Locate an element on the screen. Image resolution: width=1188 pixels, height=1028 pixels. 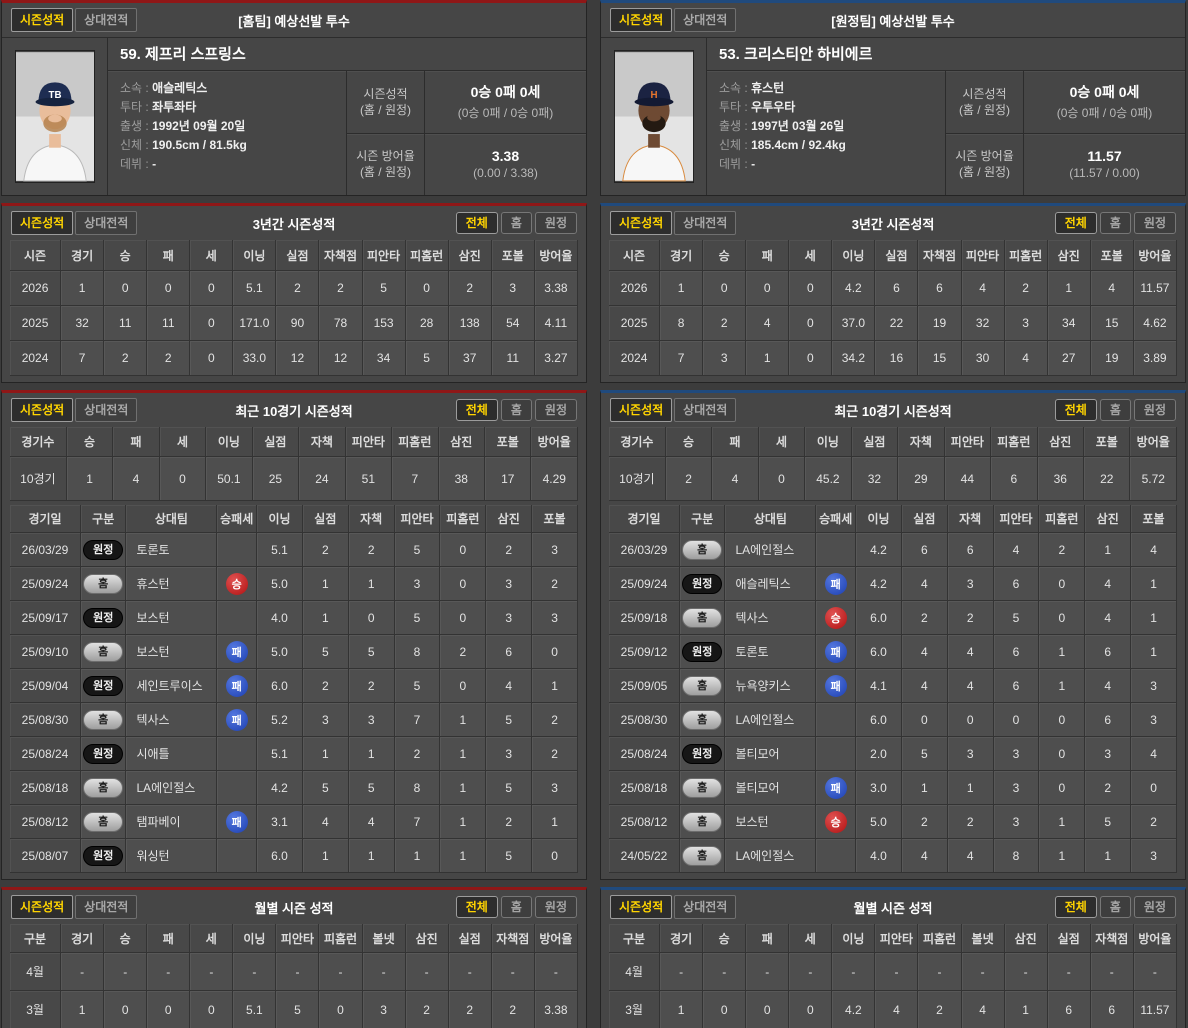
column-header: 세 is located at coordinates (782, 442).